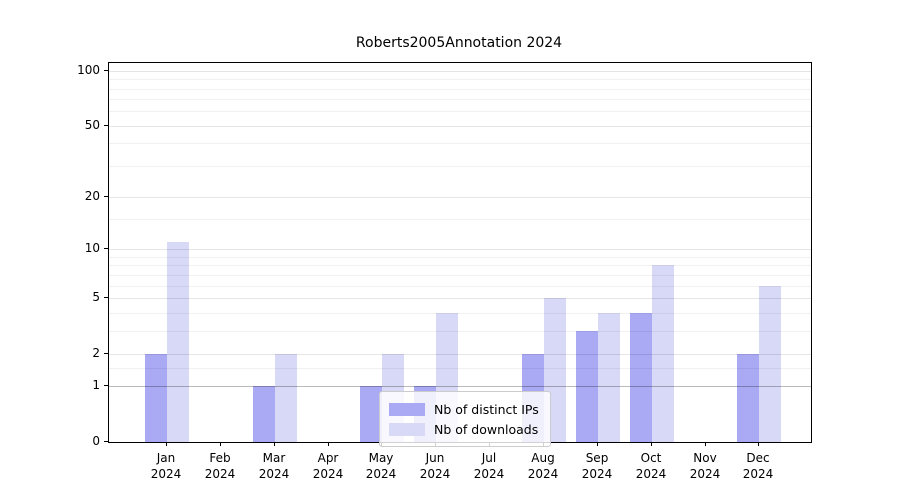 The height and width of the screenshot is (500, 900). What do you see at coordinates (758, 466) in the screenshot?
I see `x-tick-label: Dec 2024` at bounding box center [758, 466].